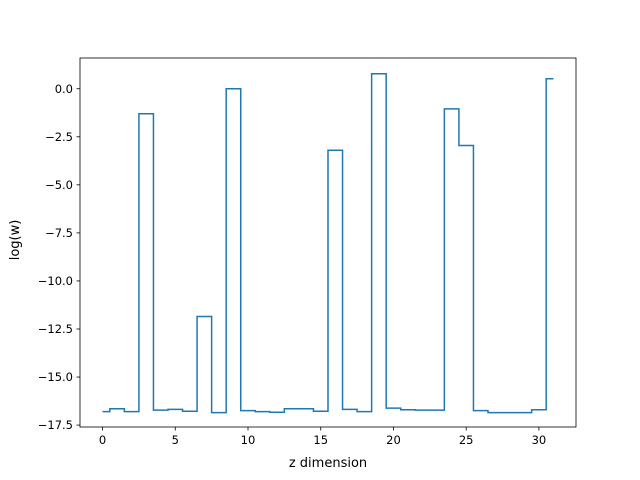 Image resolution: width=640 pixels, height=480 pixels. I want to click on x-tick-label: 10, so click(248, 440).